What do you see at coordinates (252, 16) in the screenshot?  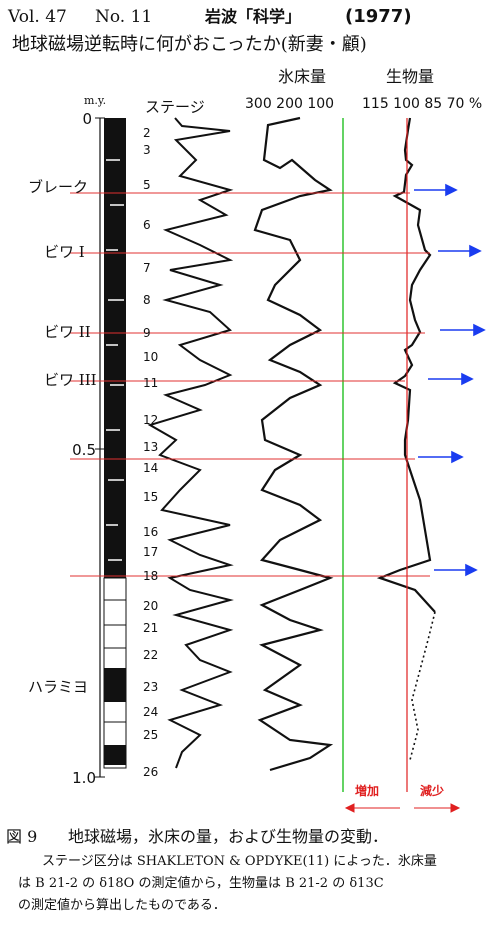 I see `journal: 岩波「科学」` at bounding box center [252, 16].